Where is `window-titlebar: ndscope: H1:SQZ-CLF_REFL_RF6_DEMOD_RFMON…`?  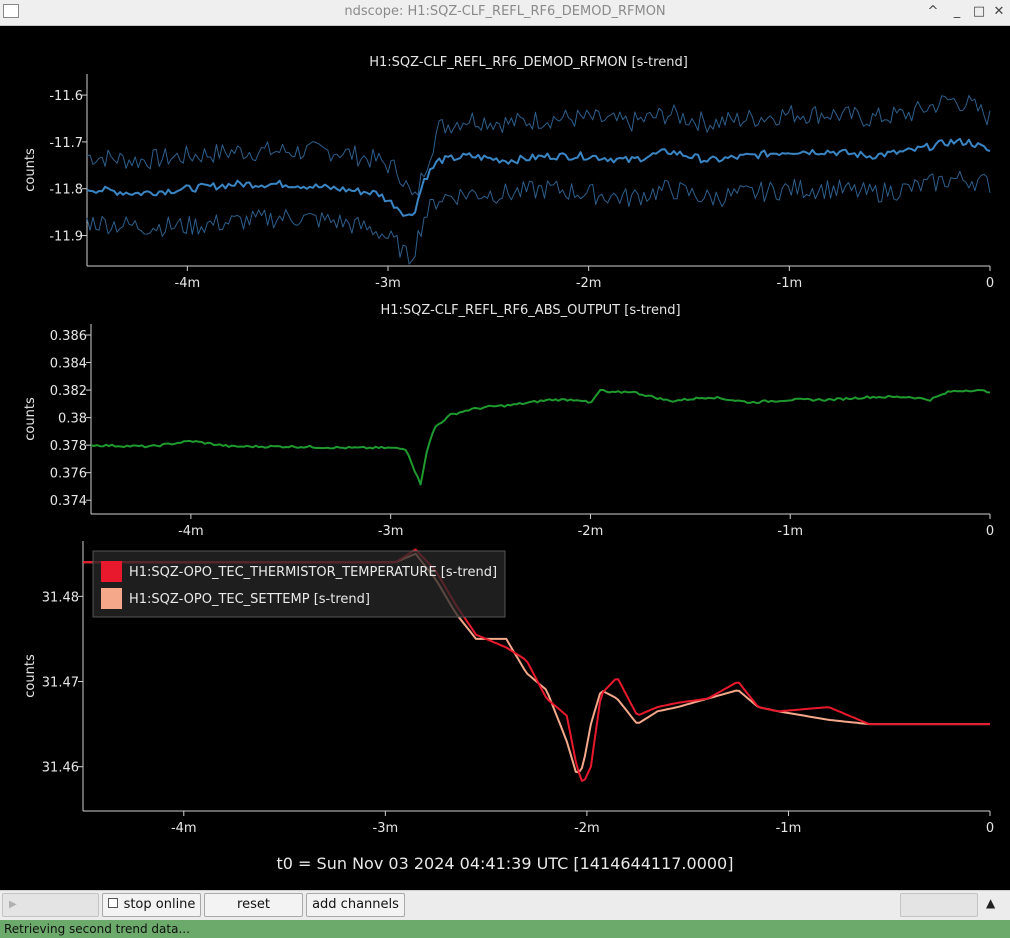
window-titlebar: ndscope: H1:SQZ-CLF_REFL_RF6_DEMOD_RFMON… is located at coordinates (505, 13).